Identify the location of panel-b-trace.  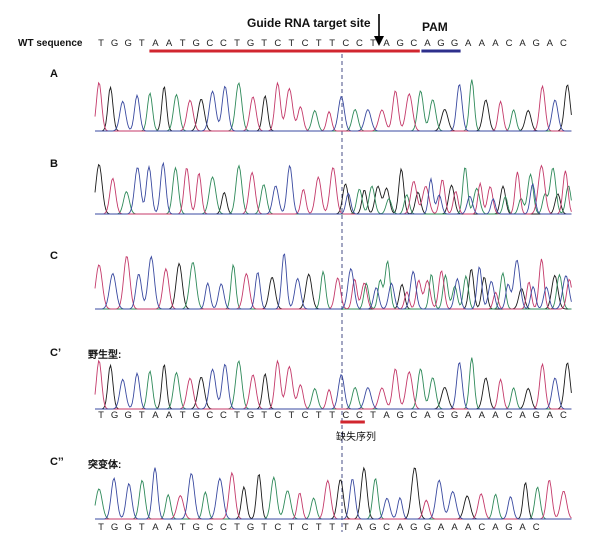
(333, 188).